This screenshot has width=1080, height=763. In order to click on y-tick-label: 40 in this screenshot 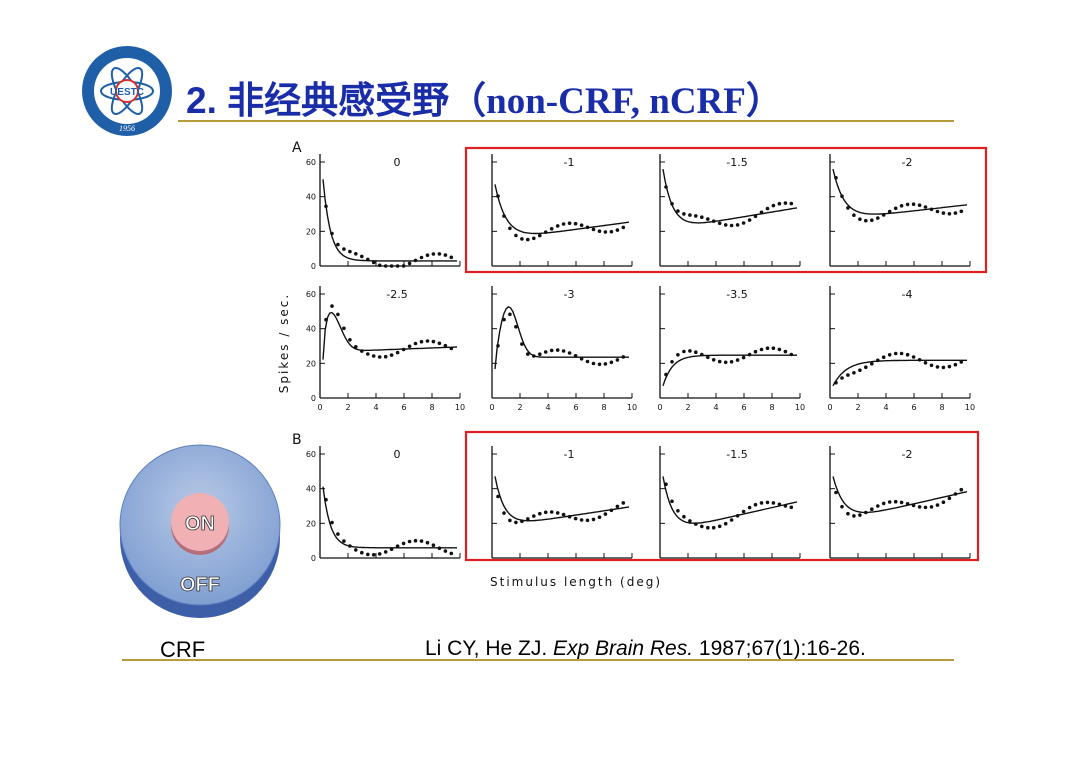, I will do `click(311, 489)`.